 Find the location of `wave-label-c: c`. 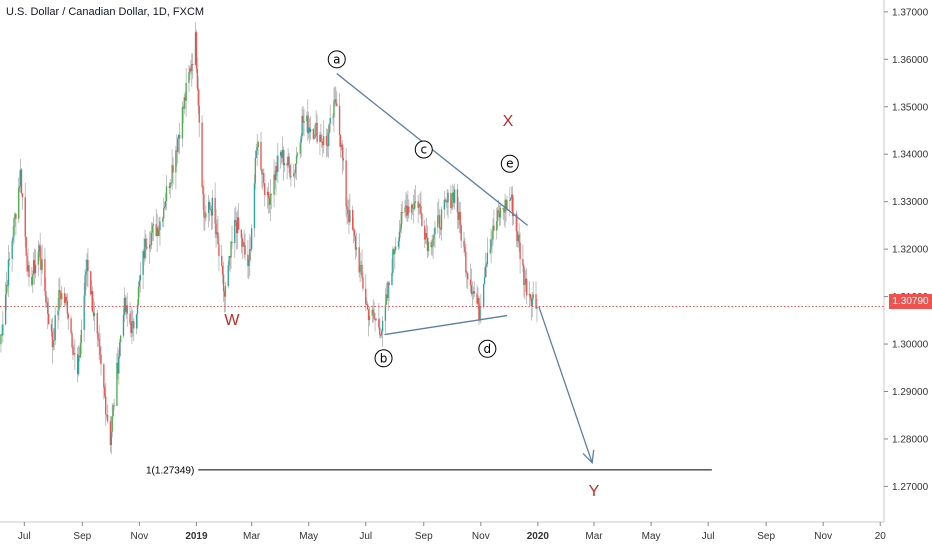

wave-label-c: c is located at coordinates (423, 149).